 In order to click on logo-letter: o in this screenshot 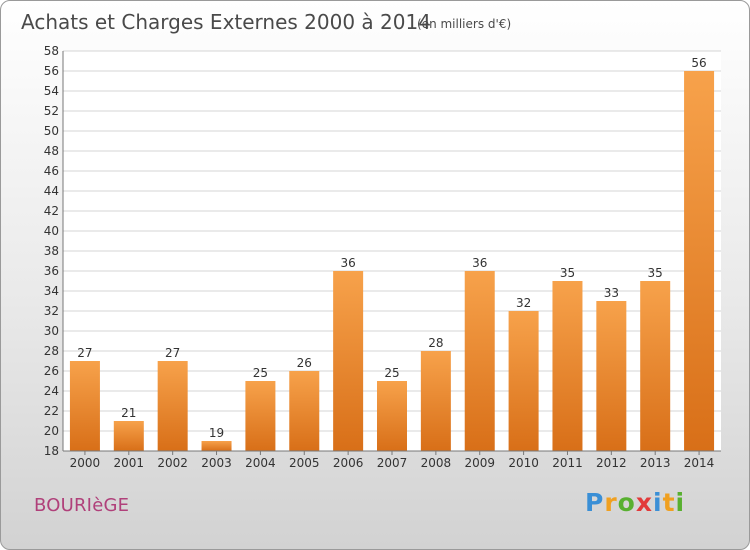, I will do `click(626, 502)`.